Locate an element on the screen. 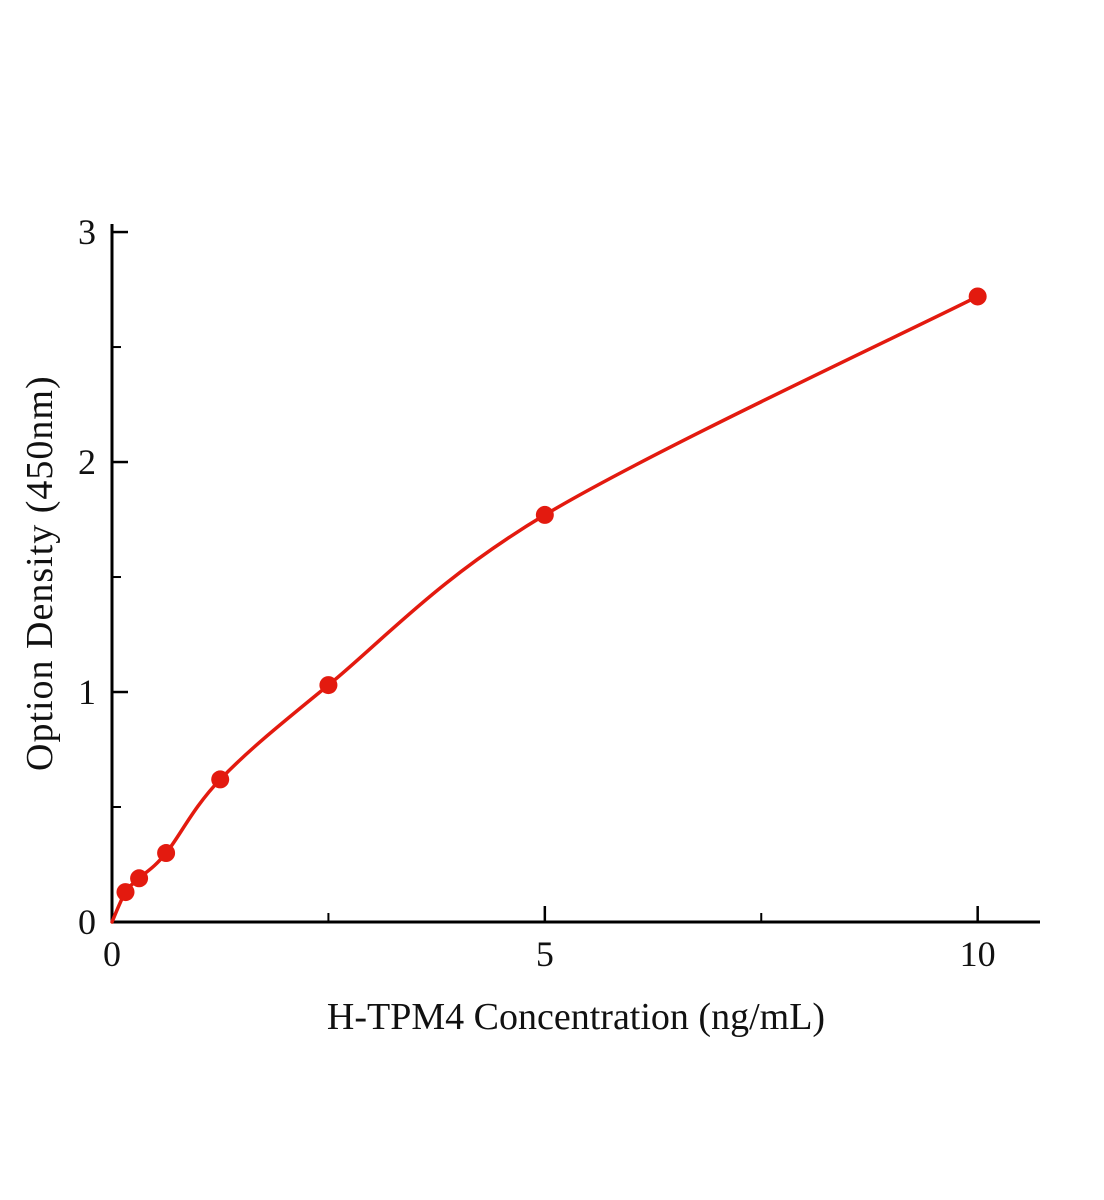  y-tick-label: 2 is located at coordinates (87, 462).